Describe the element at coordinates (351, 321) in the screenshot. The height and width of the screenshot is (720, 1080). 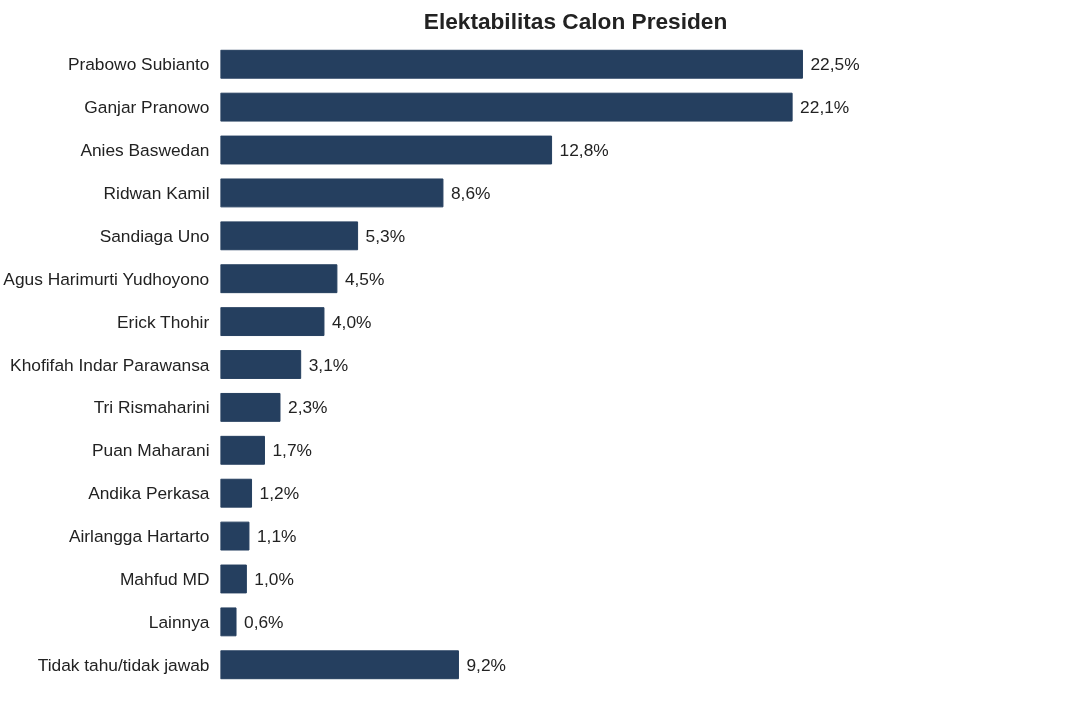
I see `data-label: 4,0%` at that location.